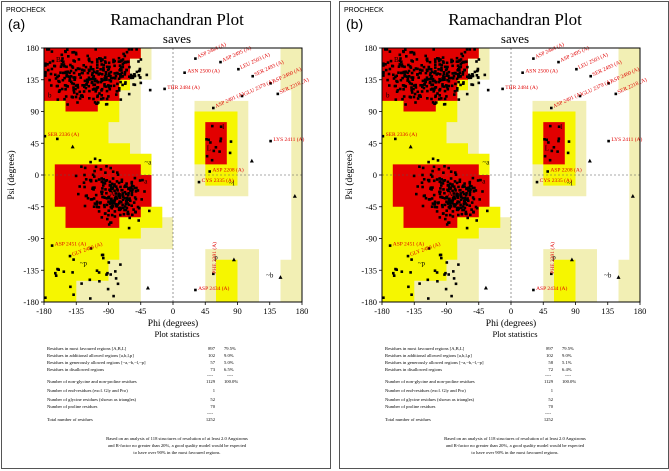 The width and height of the screenshot is (669, 471). I want to click on statistics-row-percent: 5.1%, so click(567, 362).